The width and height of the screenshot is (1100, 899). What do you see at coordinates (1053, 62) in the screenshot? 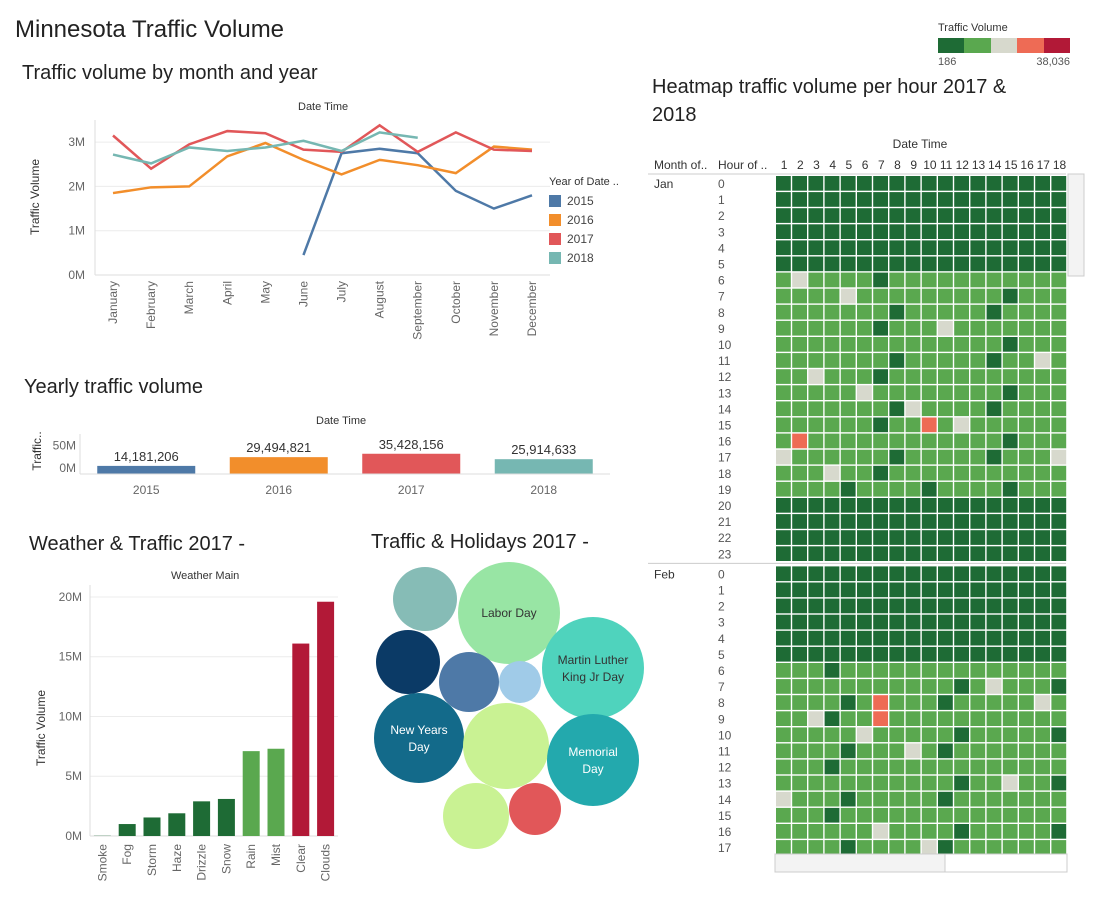
I see `color-legend-max: 38,036` at bounding box center [1053, 62].